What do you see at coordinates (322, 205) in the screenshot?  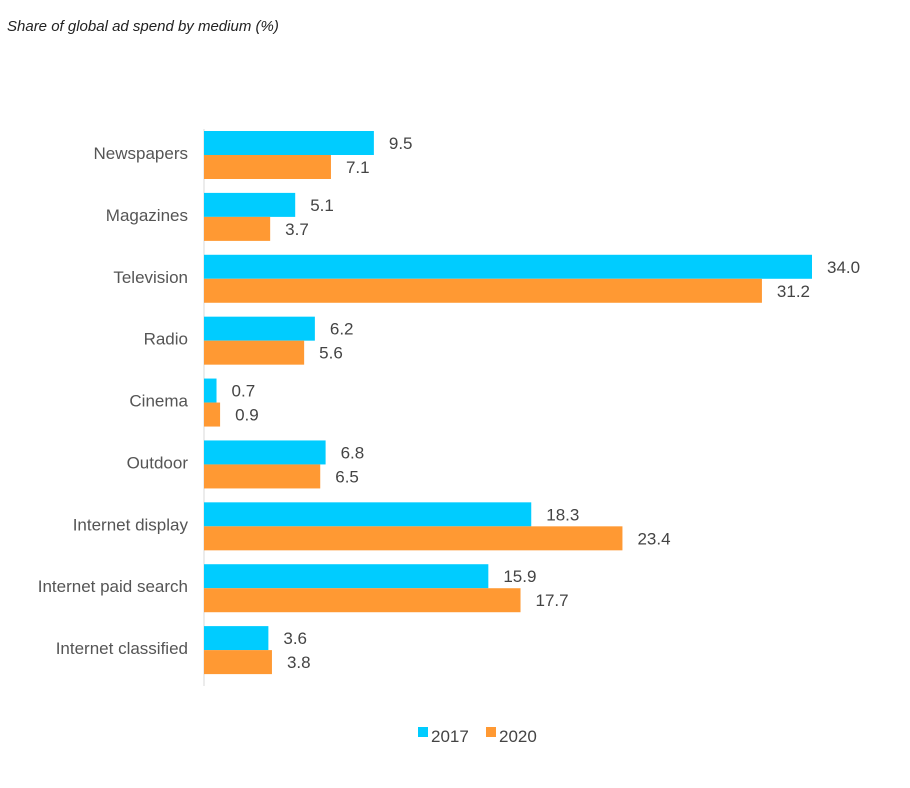 I see `data-label: 5.1` at bounding box center [322, 205].